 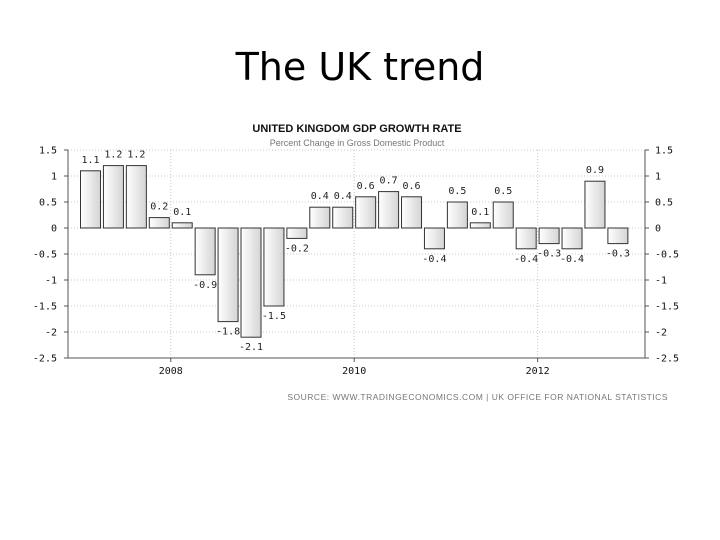 I want to click on y-tick-label-left: 1, so click(x=54, y=177).